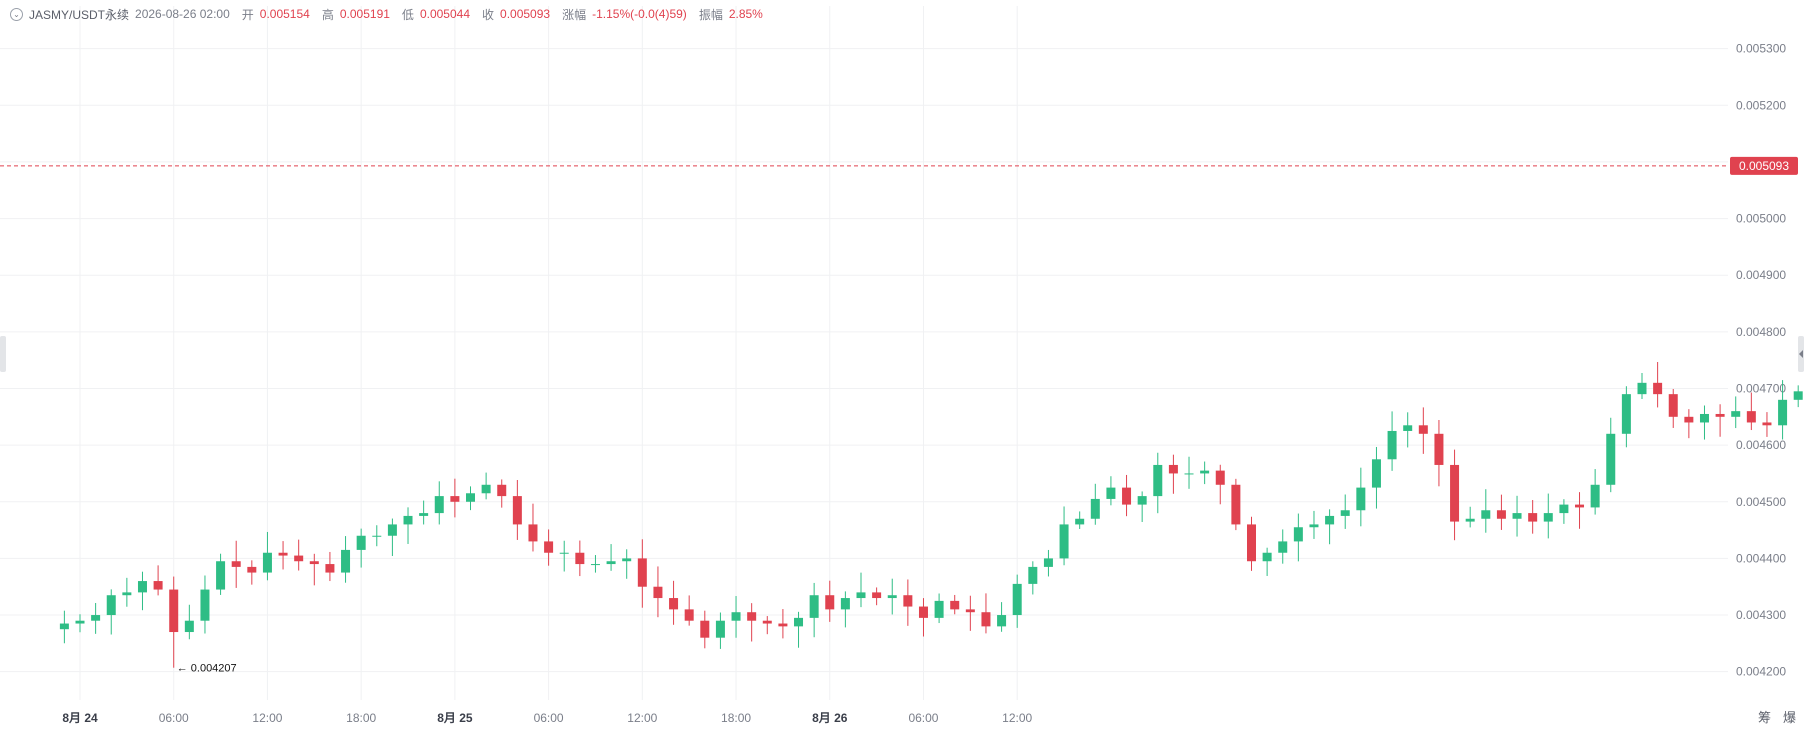 Image resolution: width=1804 pixels, height=737 pixels. What do you see at coordinates (1789, 717) in the screenshot?
I see `liquidation-button: 爆` at bounding box center [1789, 717].